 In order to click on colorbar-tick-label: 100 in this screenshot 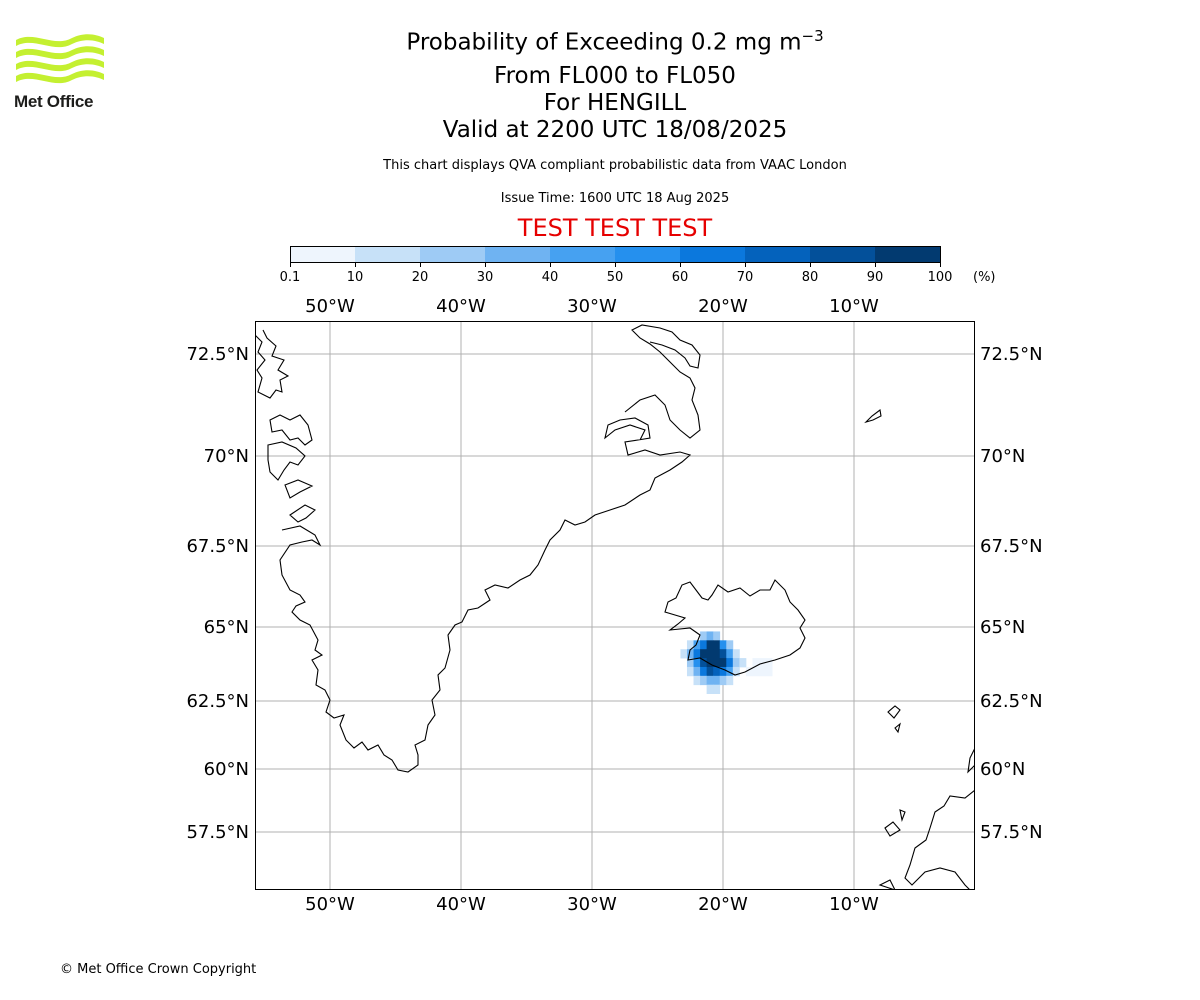, I will do `click(940, 277)`.